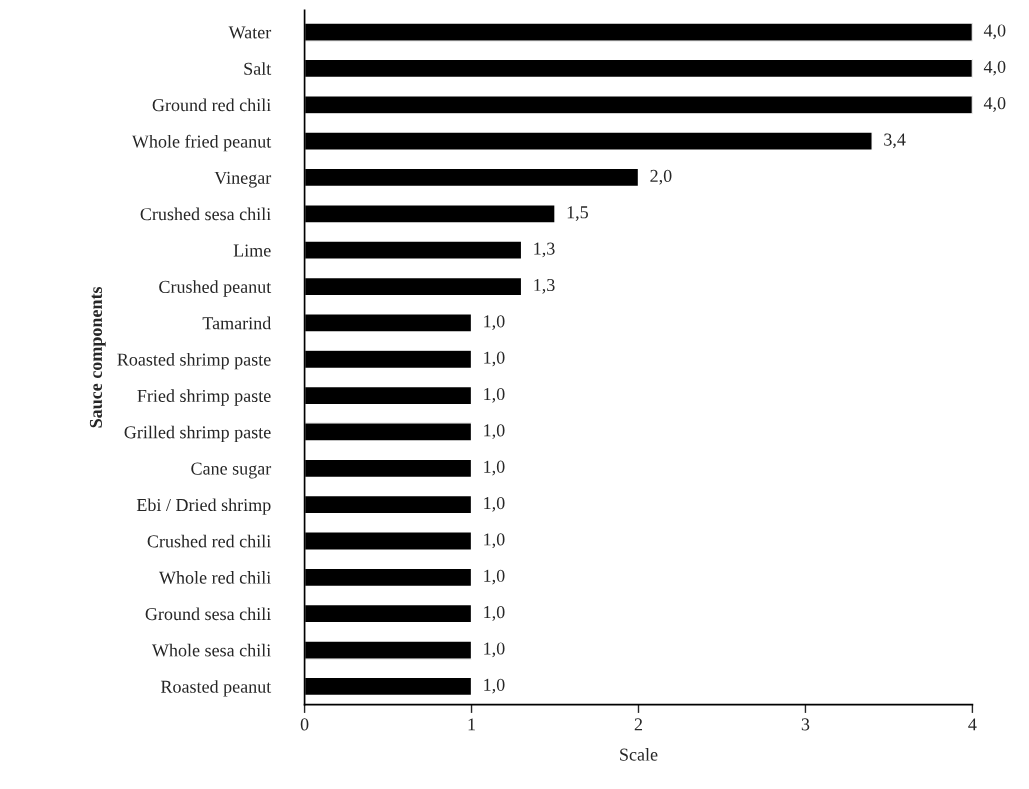  I want to click on x-axis-title: Scale, so click(639, 754).